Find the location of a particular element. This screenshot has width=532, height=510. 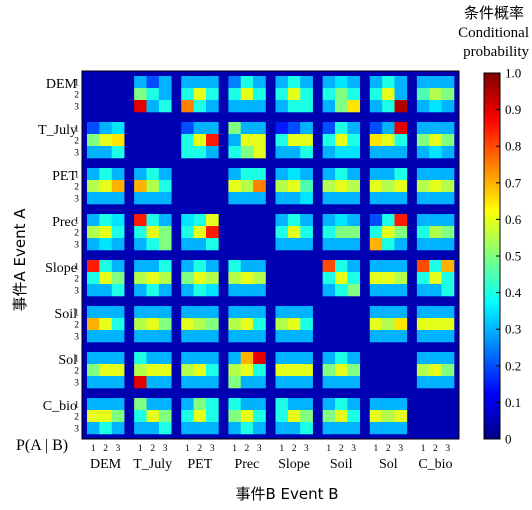

corner-label: P(A | B) is located at coordinates (42, 445).